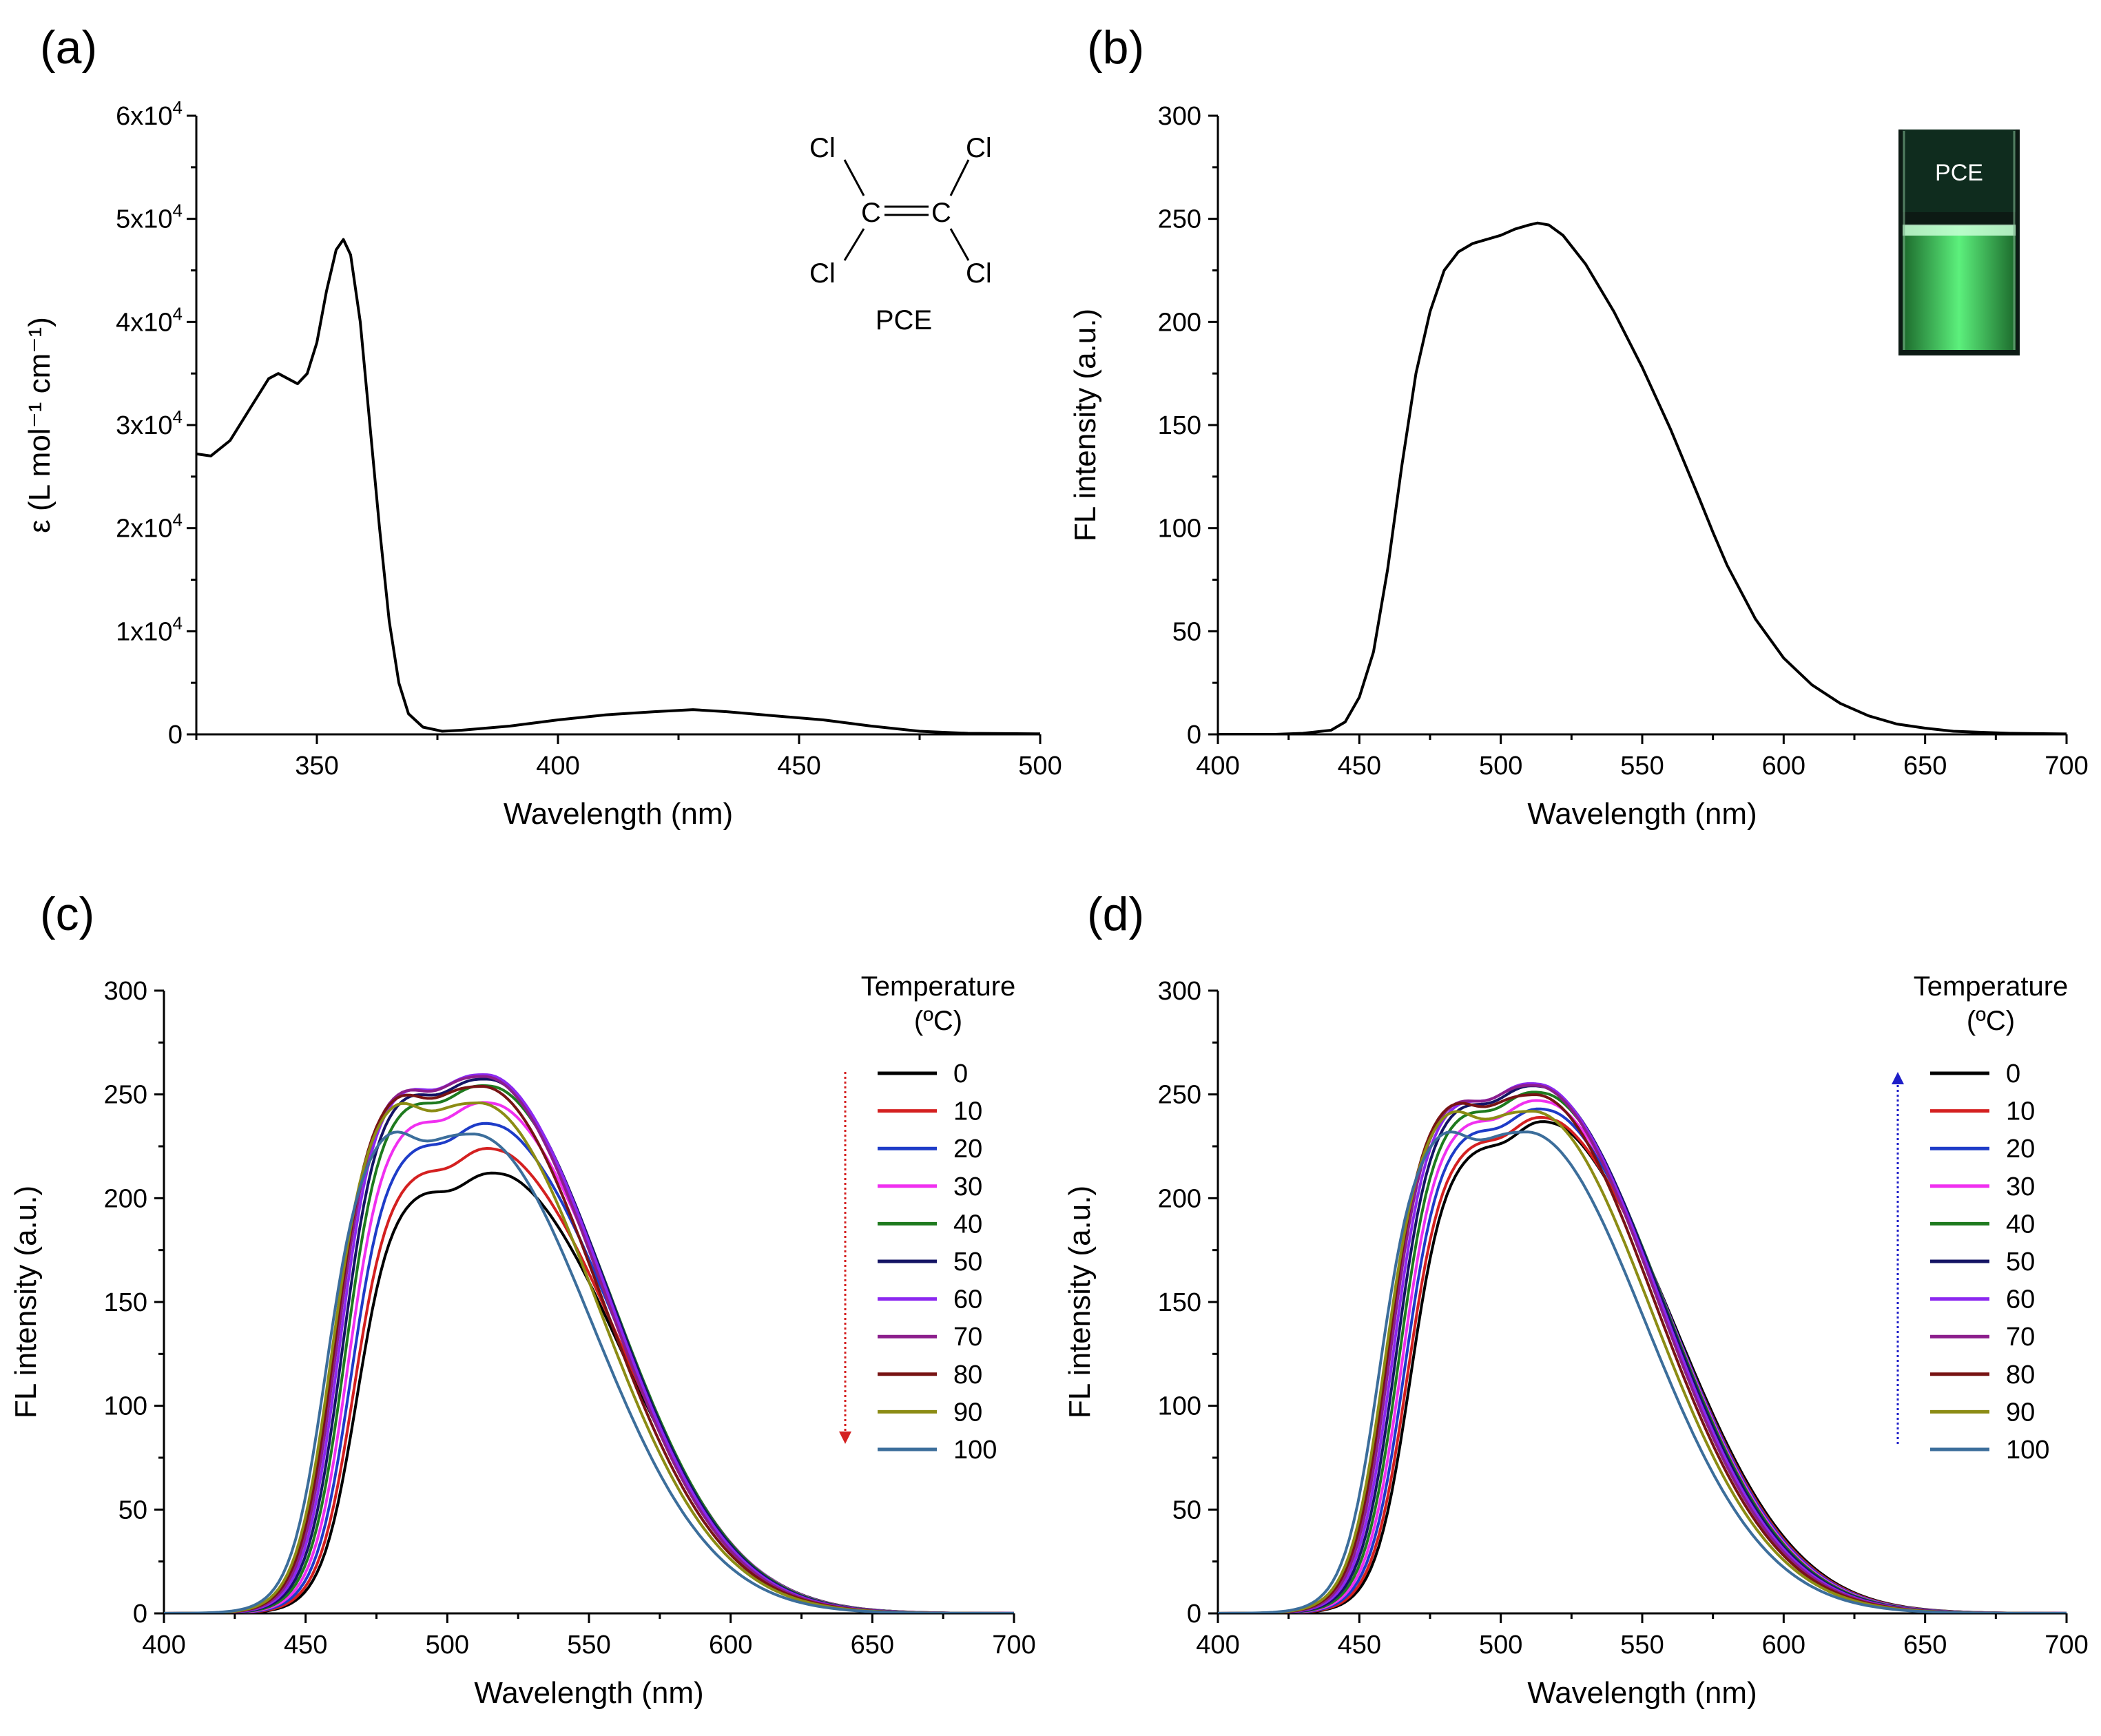 The image size is (2101, 1736). Describe the element at coordinates (939, 986) in the screenshot. I see `legend-title: Temperature` at that location.